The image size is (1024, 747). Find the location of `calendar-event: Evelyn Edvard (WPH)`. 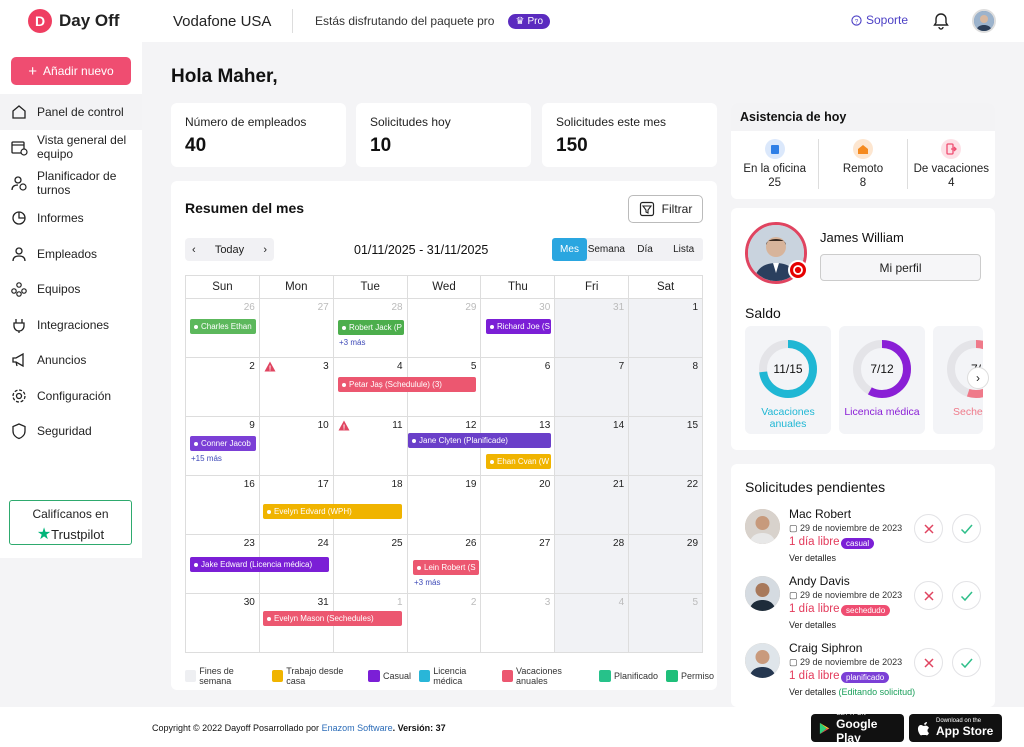

calendar-event: Evelyn Edvard (WPH) is located at coordinates (332, 511).